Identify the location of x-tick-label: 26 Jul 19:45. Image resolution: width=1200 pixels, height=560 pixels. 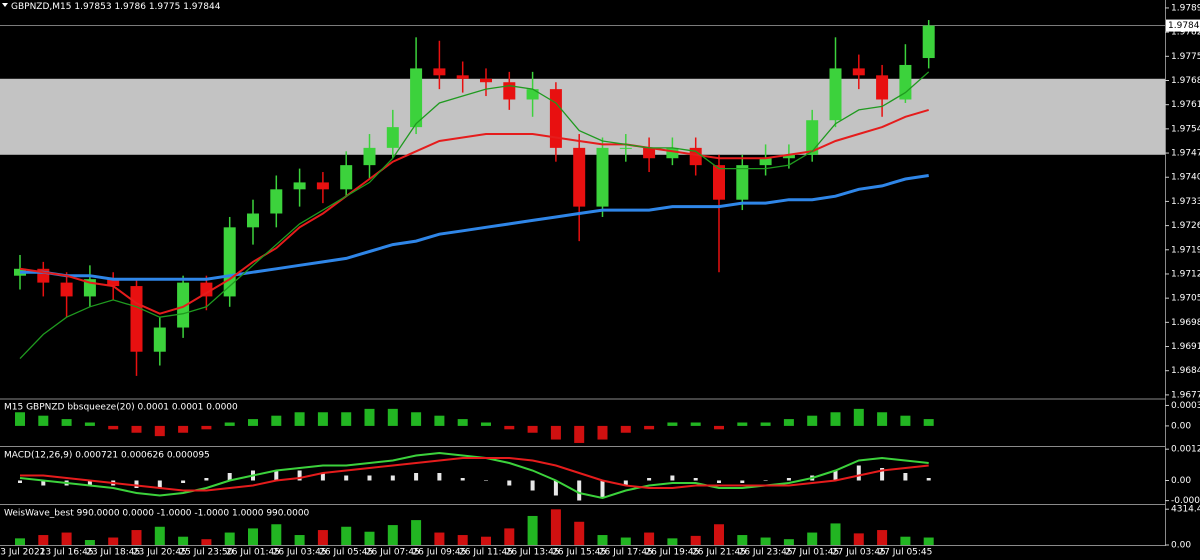
(672, 553).